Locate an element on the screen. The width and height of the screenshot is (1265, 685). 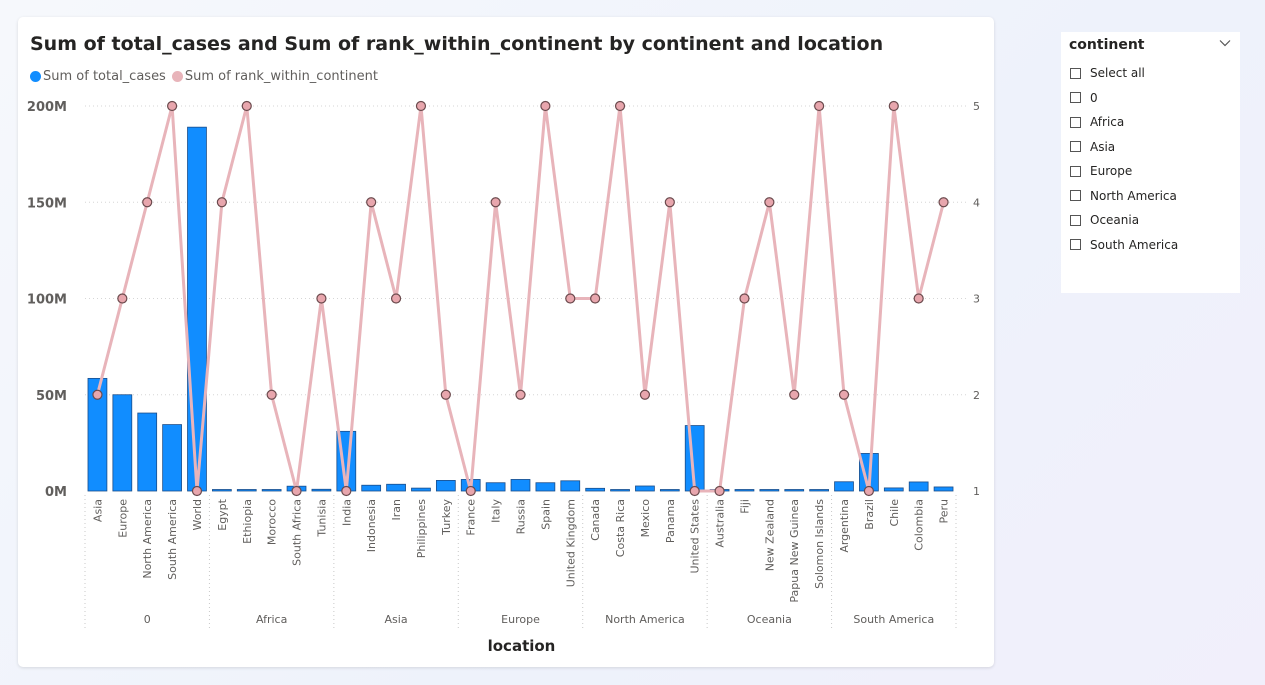
legend-label-total-cases: Sum of total_cases is located at coordinates (104, 76).